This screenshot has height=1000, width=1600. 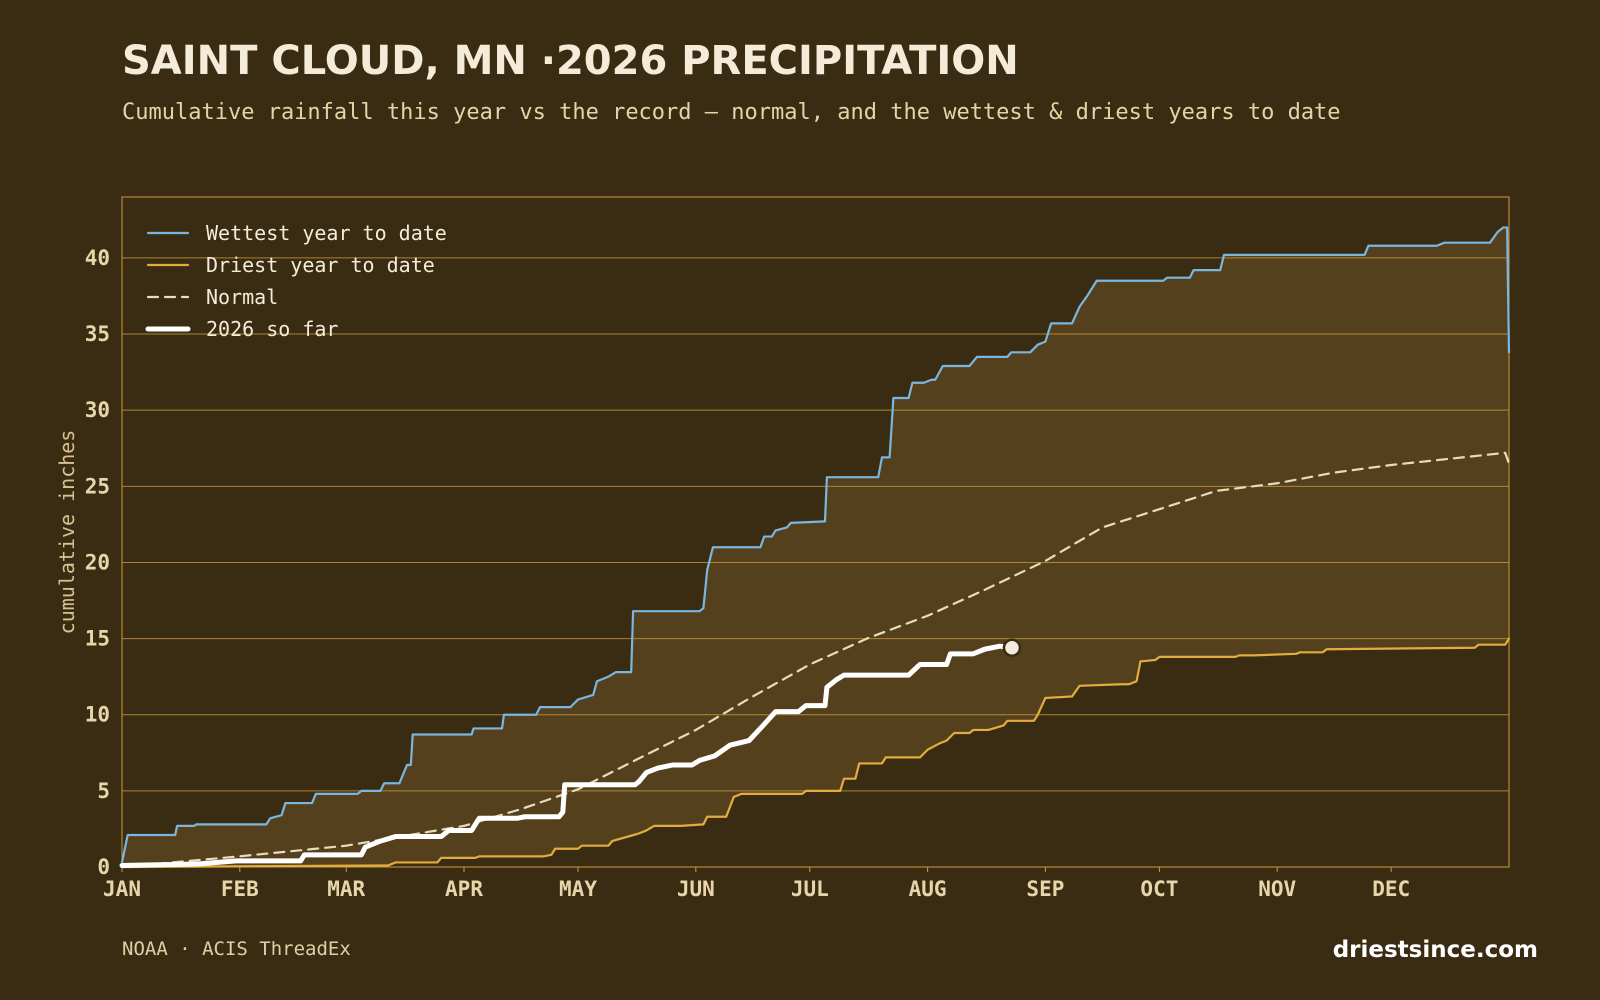 What do you see at coordinates (1391, 889) in the screenshot?
I see `x-tick-label: DEC` at bounding box center [1391, 889].